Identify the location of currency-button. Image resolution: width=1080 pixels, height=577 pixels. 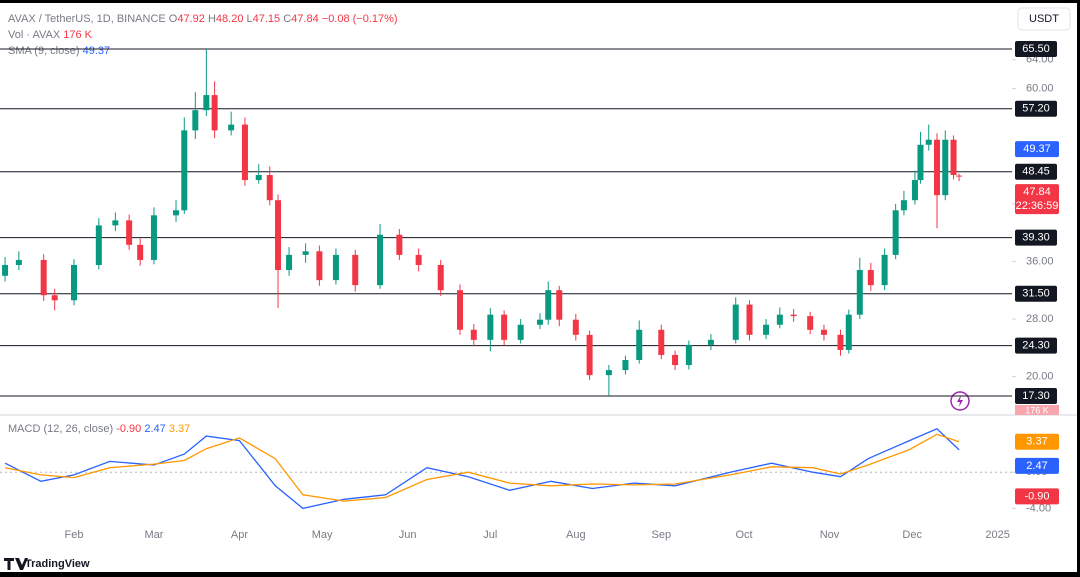
(1044, 19).